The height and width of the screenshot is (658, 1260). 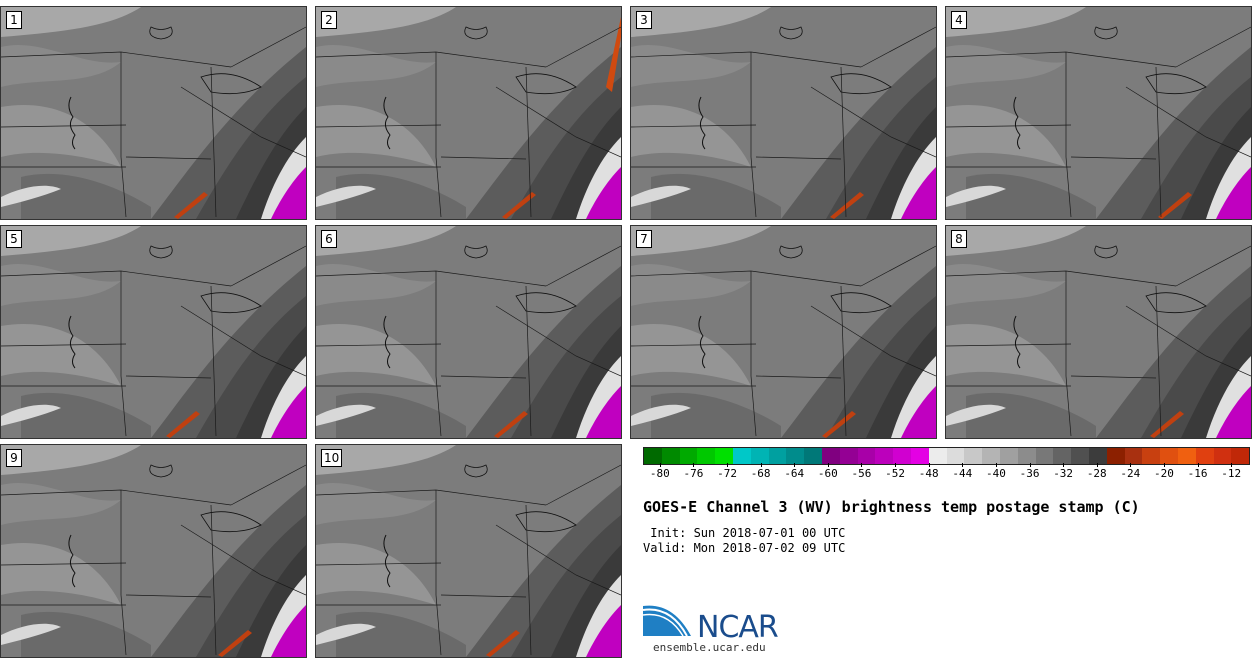 I want to click on colorbar-tick-label: -56, so click(x=861, y=473).